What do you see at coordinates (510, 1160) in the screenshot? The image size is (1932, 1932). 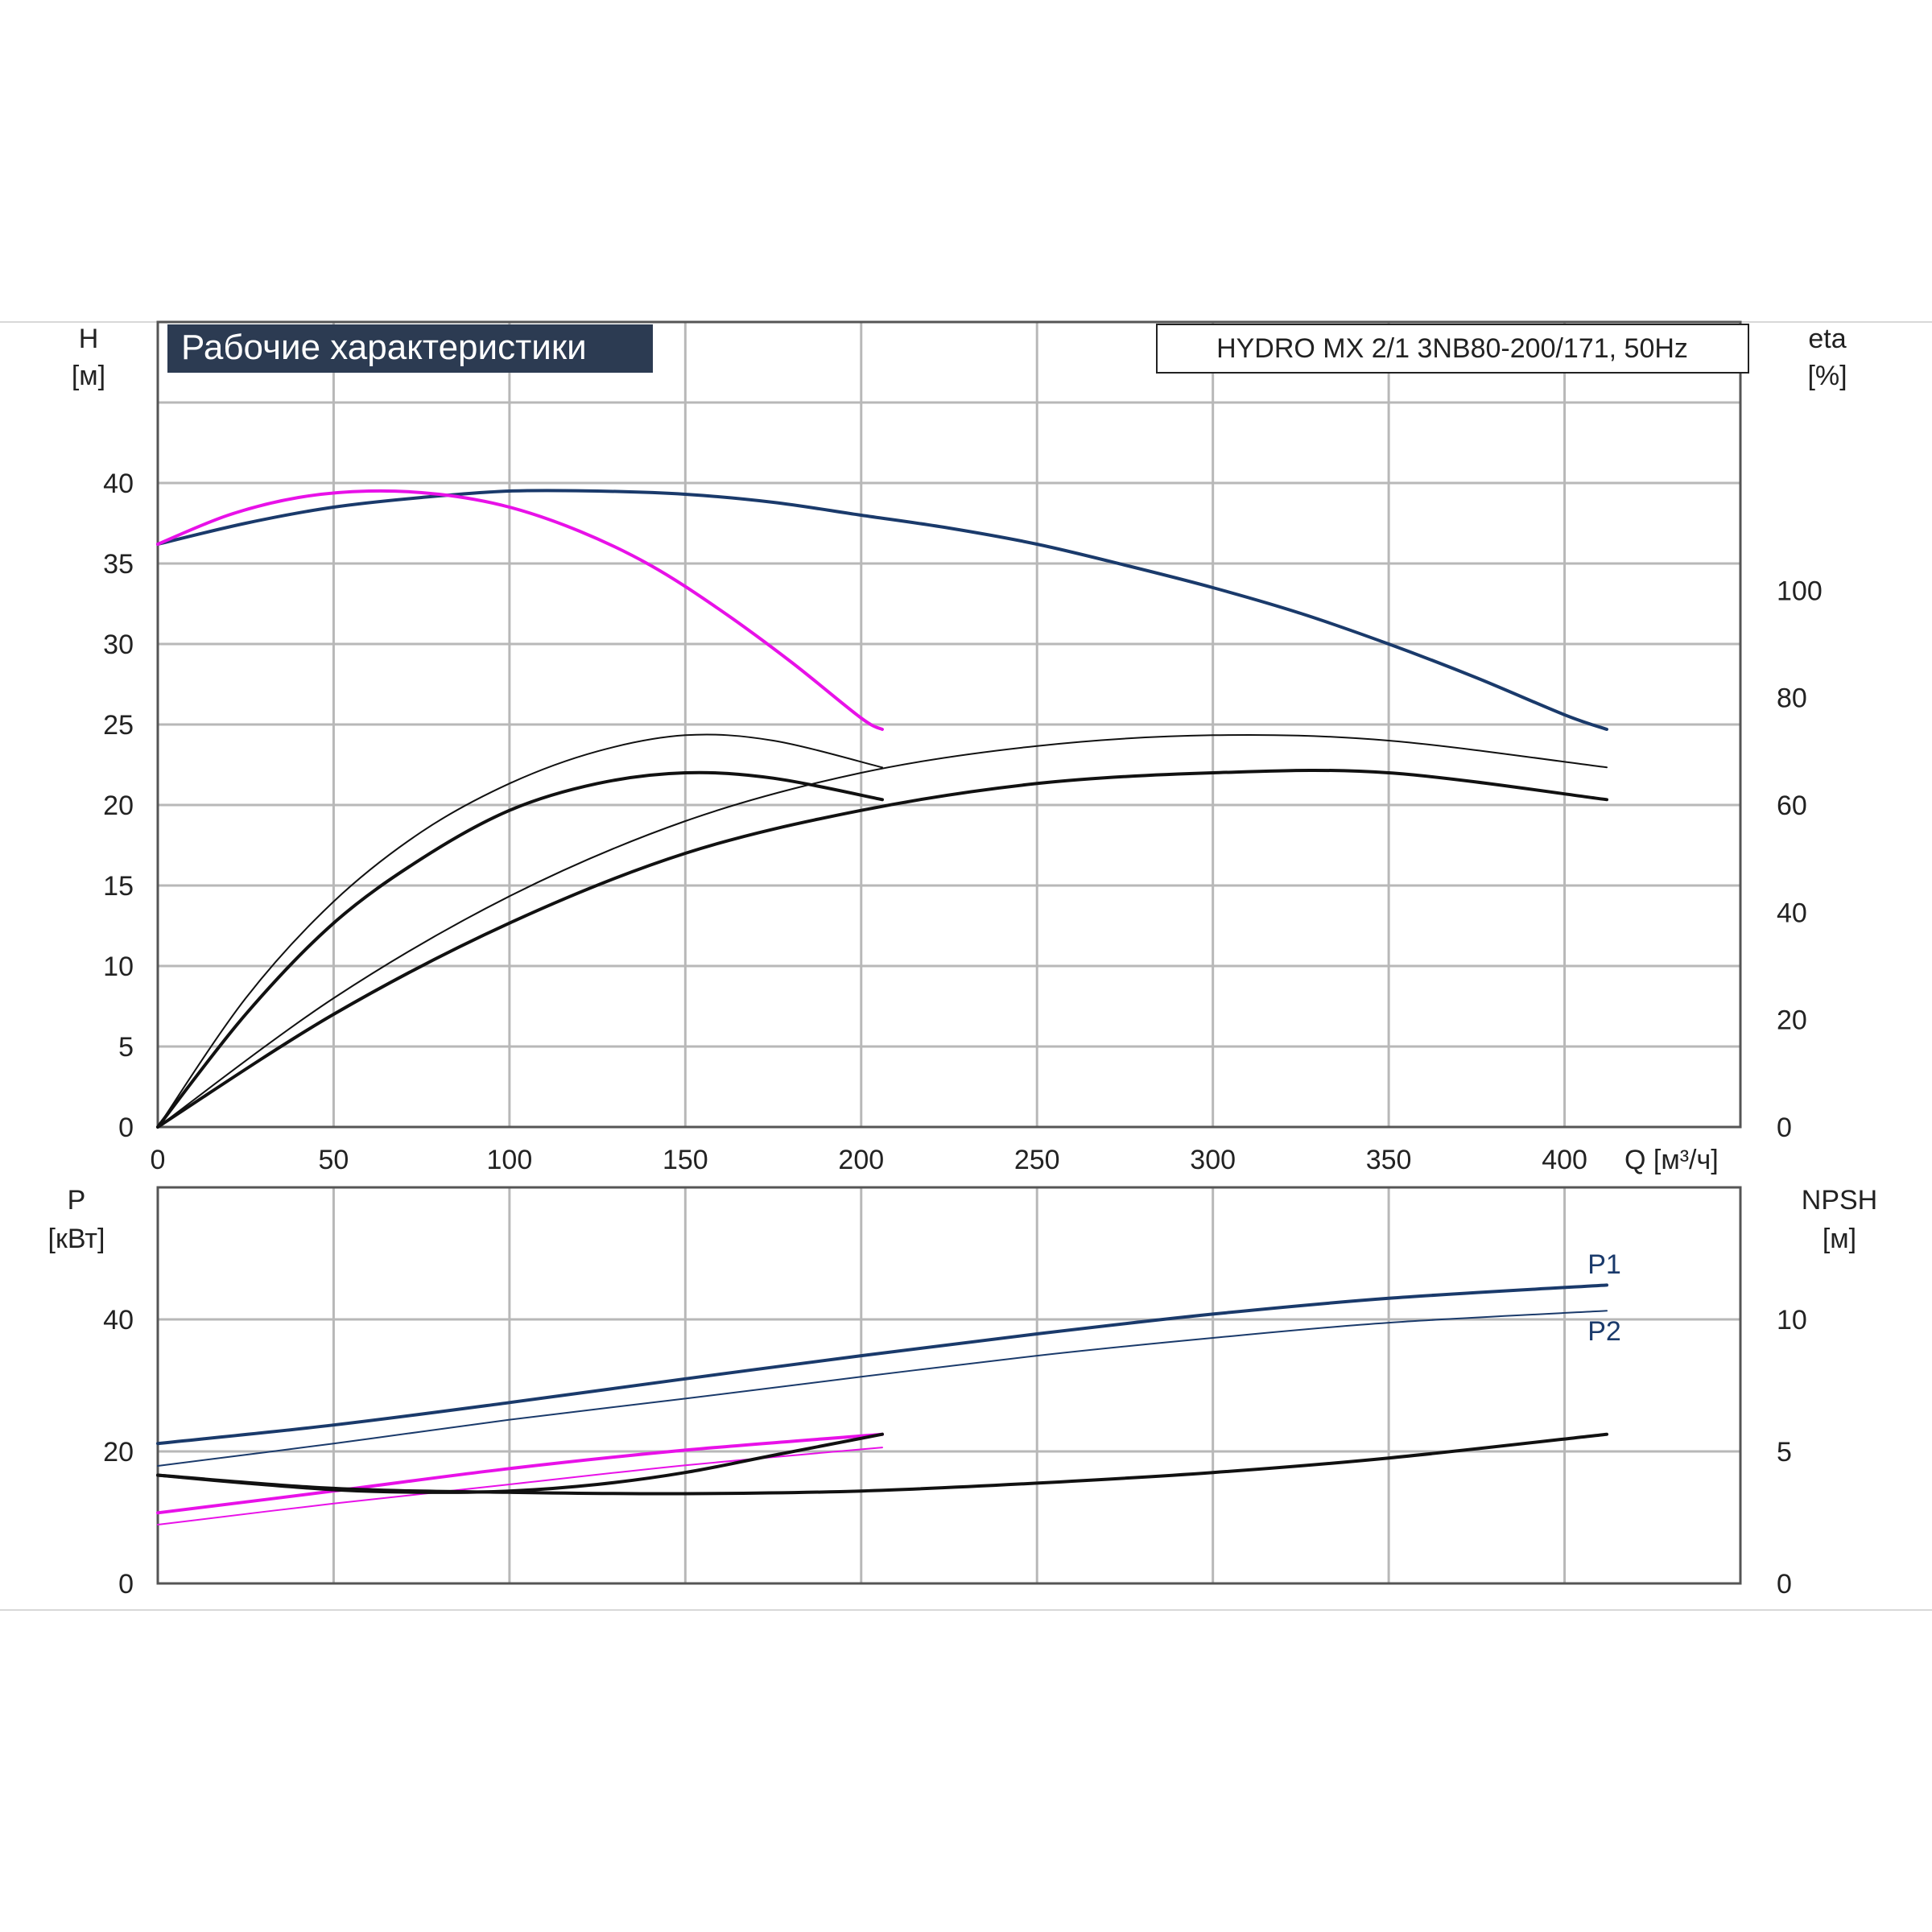 I see `x-tick-label: 100` at bounding box center [510, 1160].